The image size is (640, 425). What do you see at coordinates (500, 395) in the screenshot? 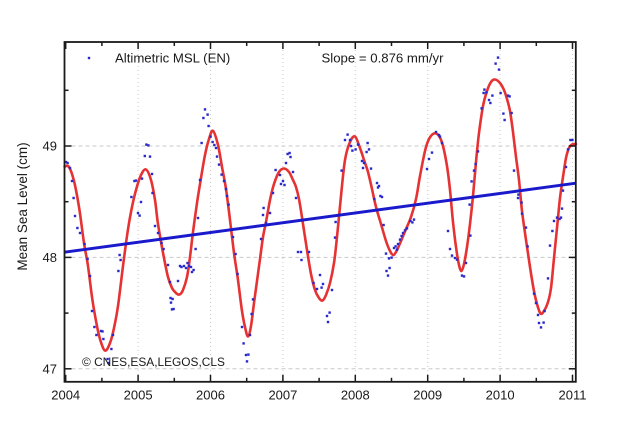
I see `svg-text: 2010` at bounding box center [500, 395].